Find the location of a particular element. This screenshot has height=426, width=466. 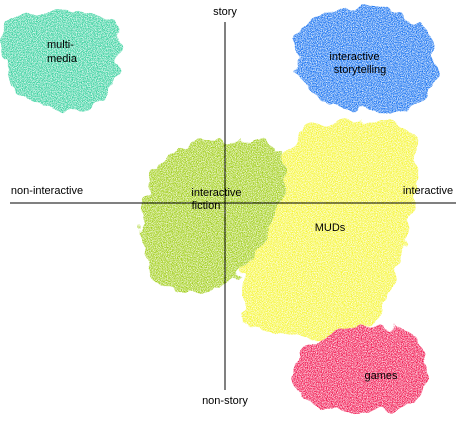

label-line: fiction is located at coordinates (206, 206).